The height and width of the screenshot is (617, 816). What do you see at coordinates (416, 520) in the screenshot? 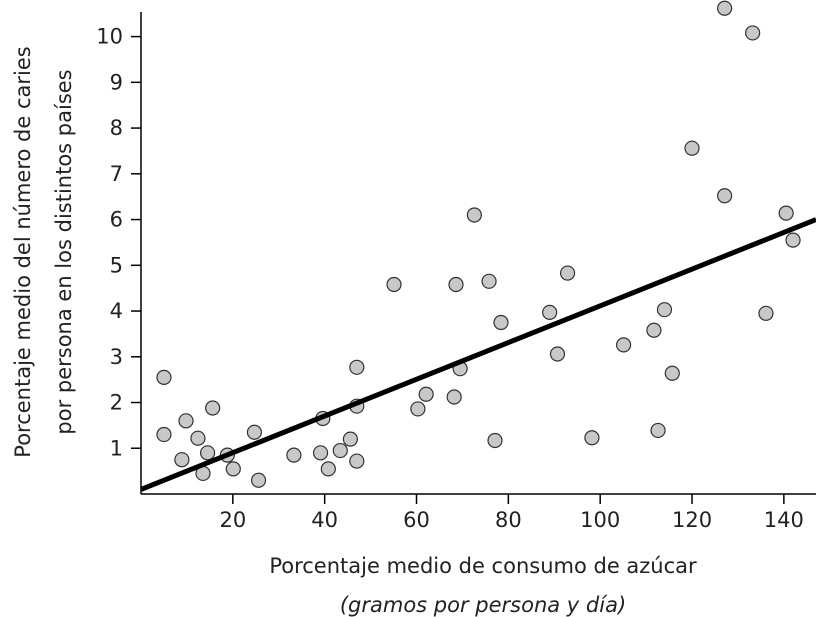
I see `x-tick-label: 60` at bounding box center [416, 520].